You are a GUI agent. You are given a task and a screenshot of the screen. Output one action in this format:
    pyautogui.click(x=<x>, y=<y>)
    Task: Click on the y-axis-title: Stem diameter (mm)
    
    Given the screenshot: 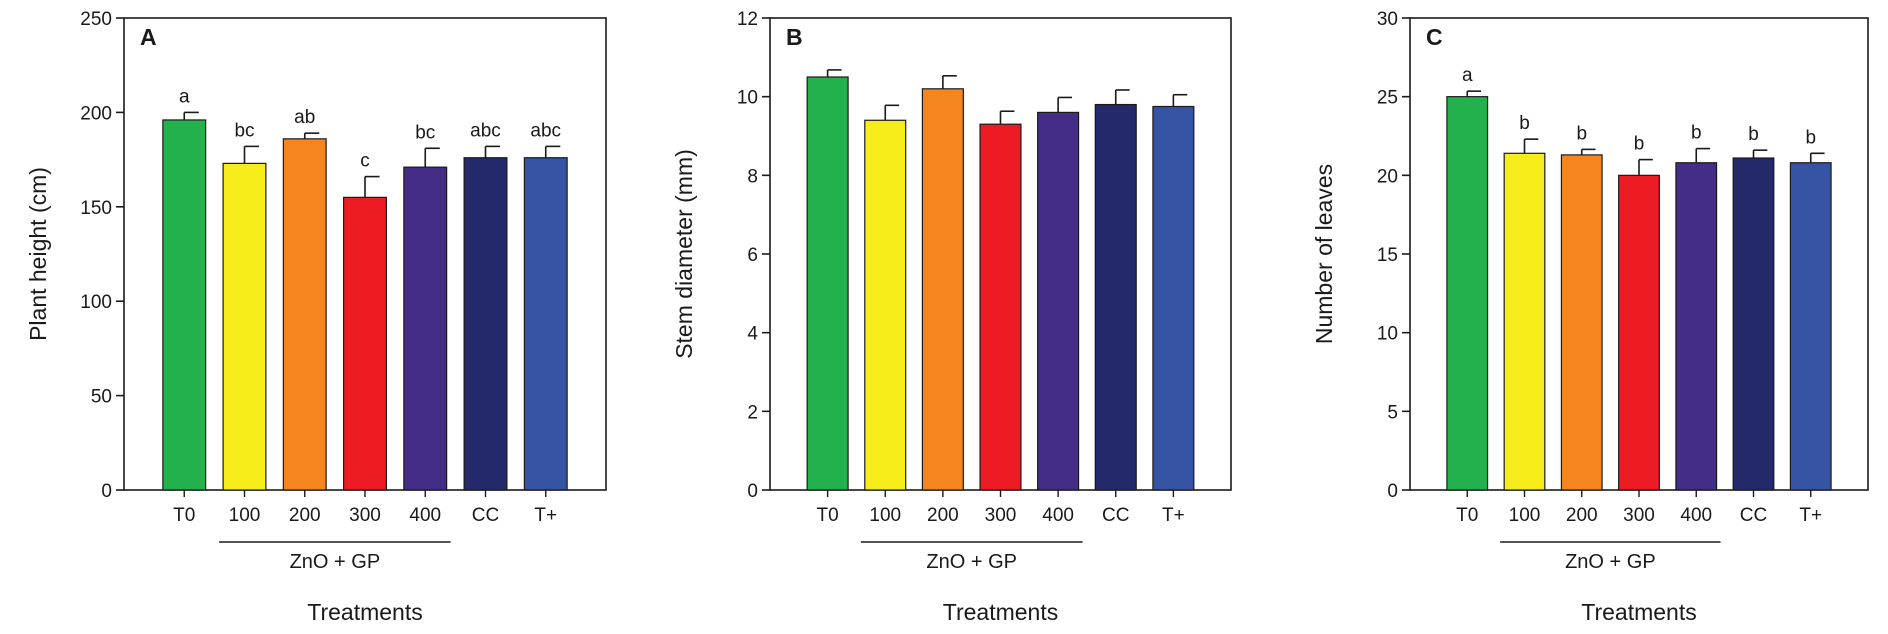 What is the action you would take?
    pyautogui.click(x=684, y=254)
    